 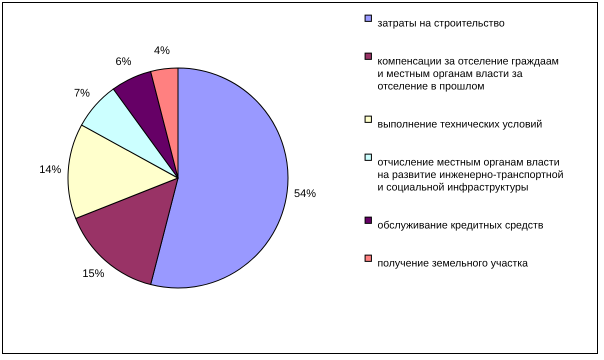 I want to click on data-label: 14%, so click(x=50, y=170).